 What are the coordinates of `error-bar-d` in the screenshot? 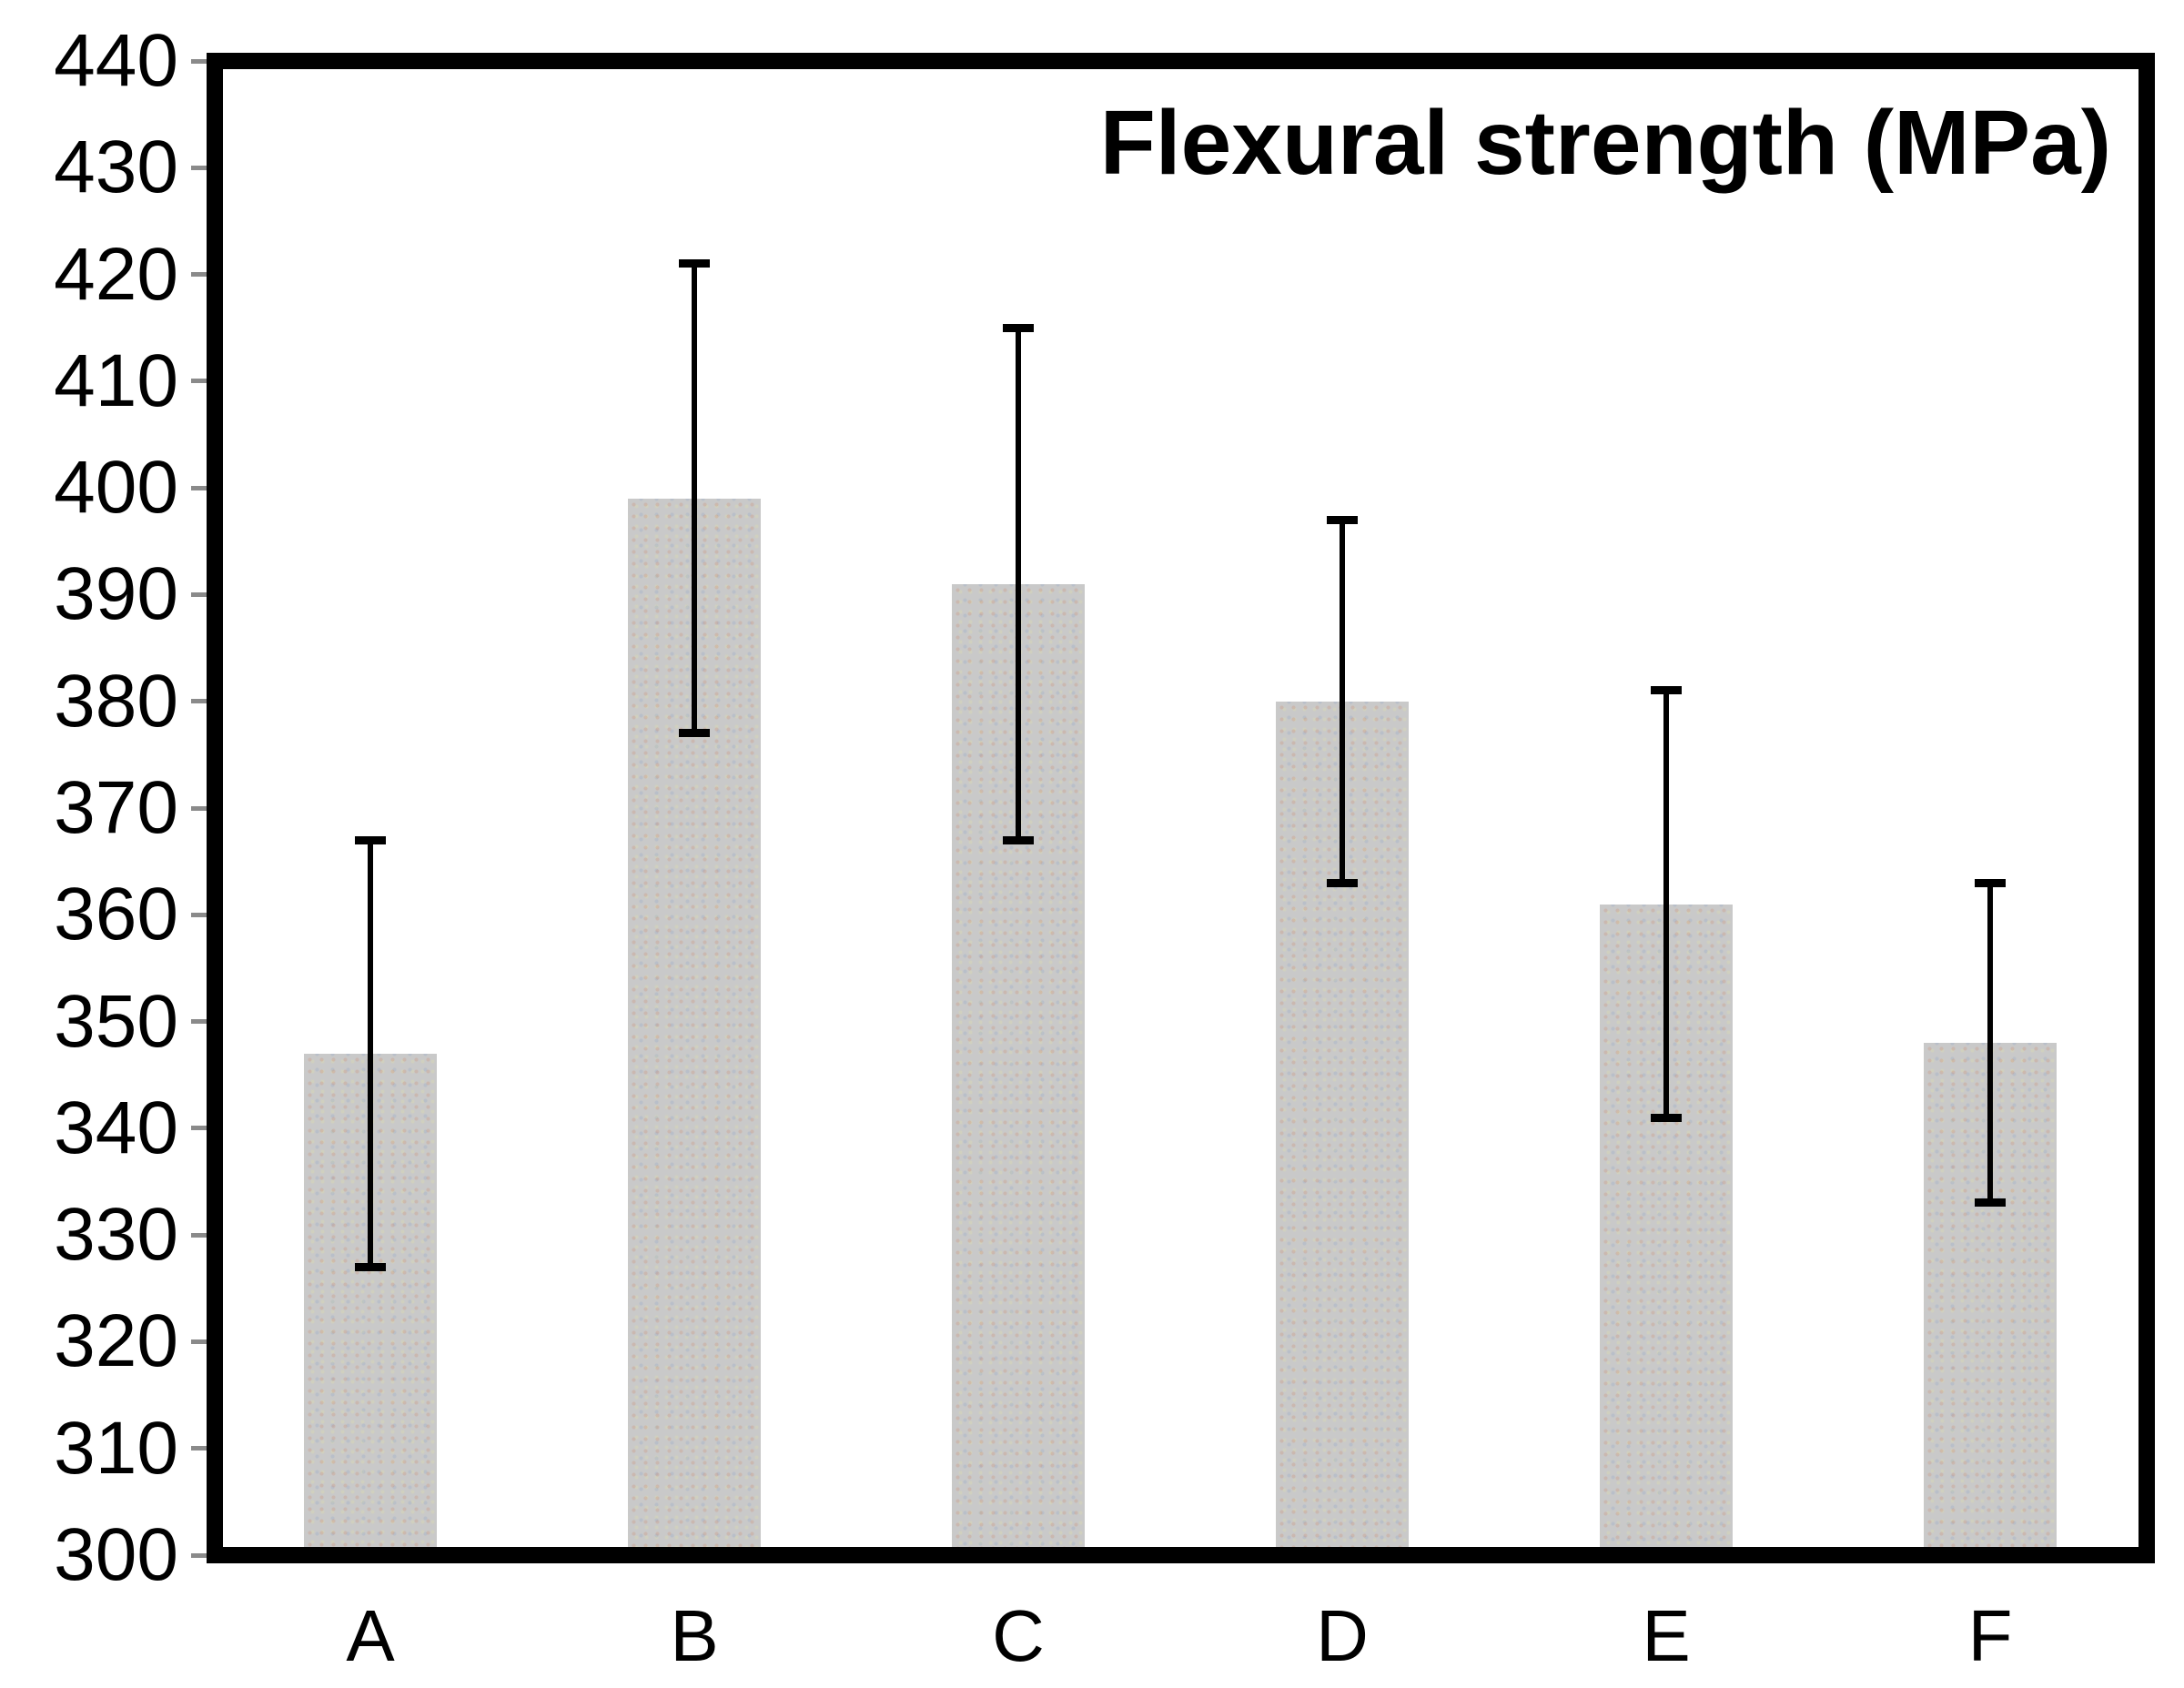 It's located at (1343, 702).